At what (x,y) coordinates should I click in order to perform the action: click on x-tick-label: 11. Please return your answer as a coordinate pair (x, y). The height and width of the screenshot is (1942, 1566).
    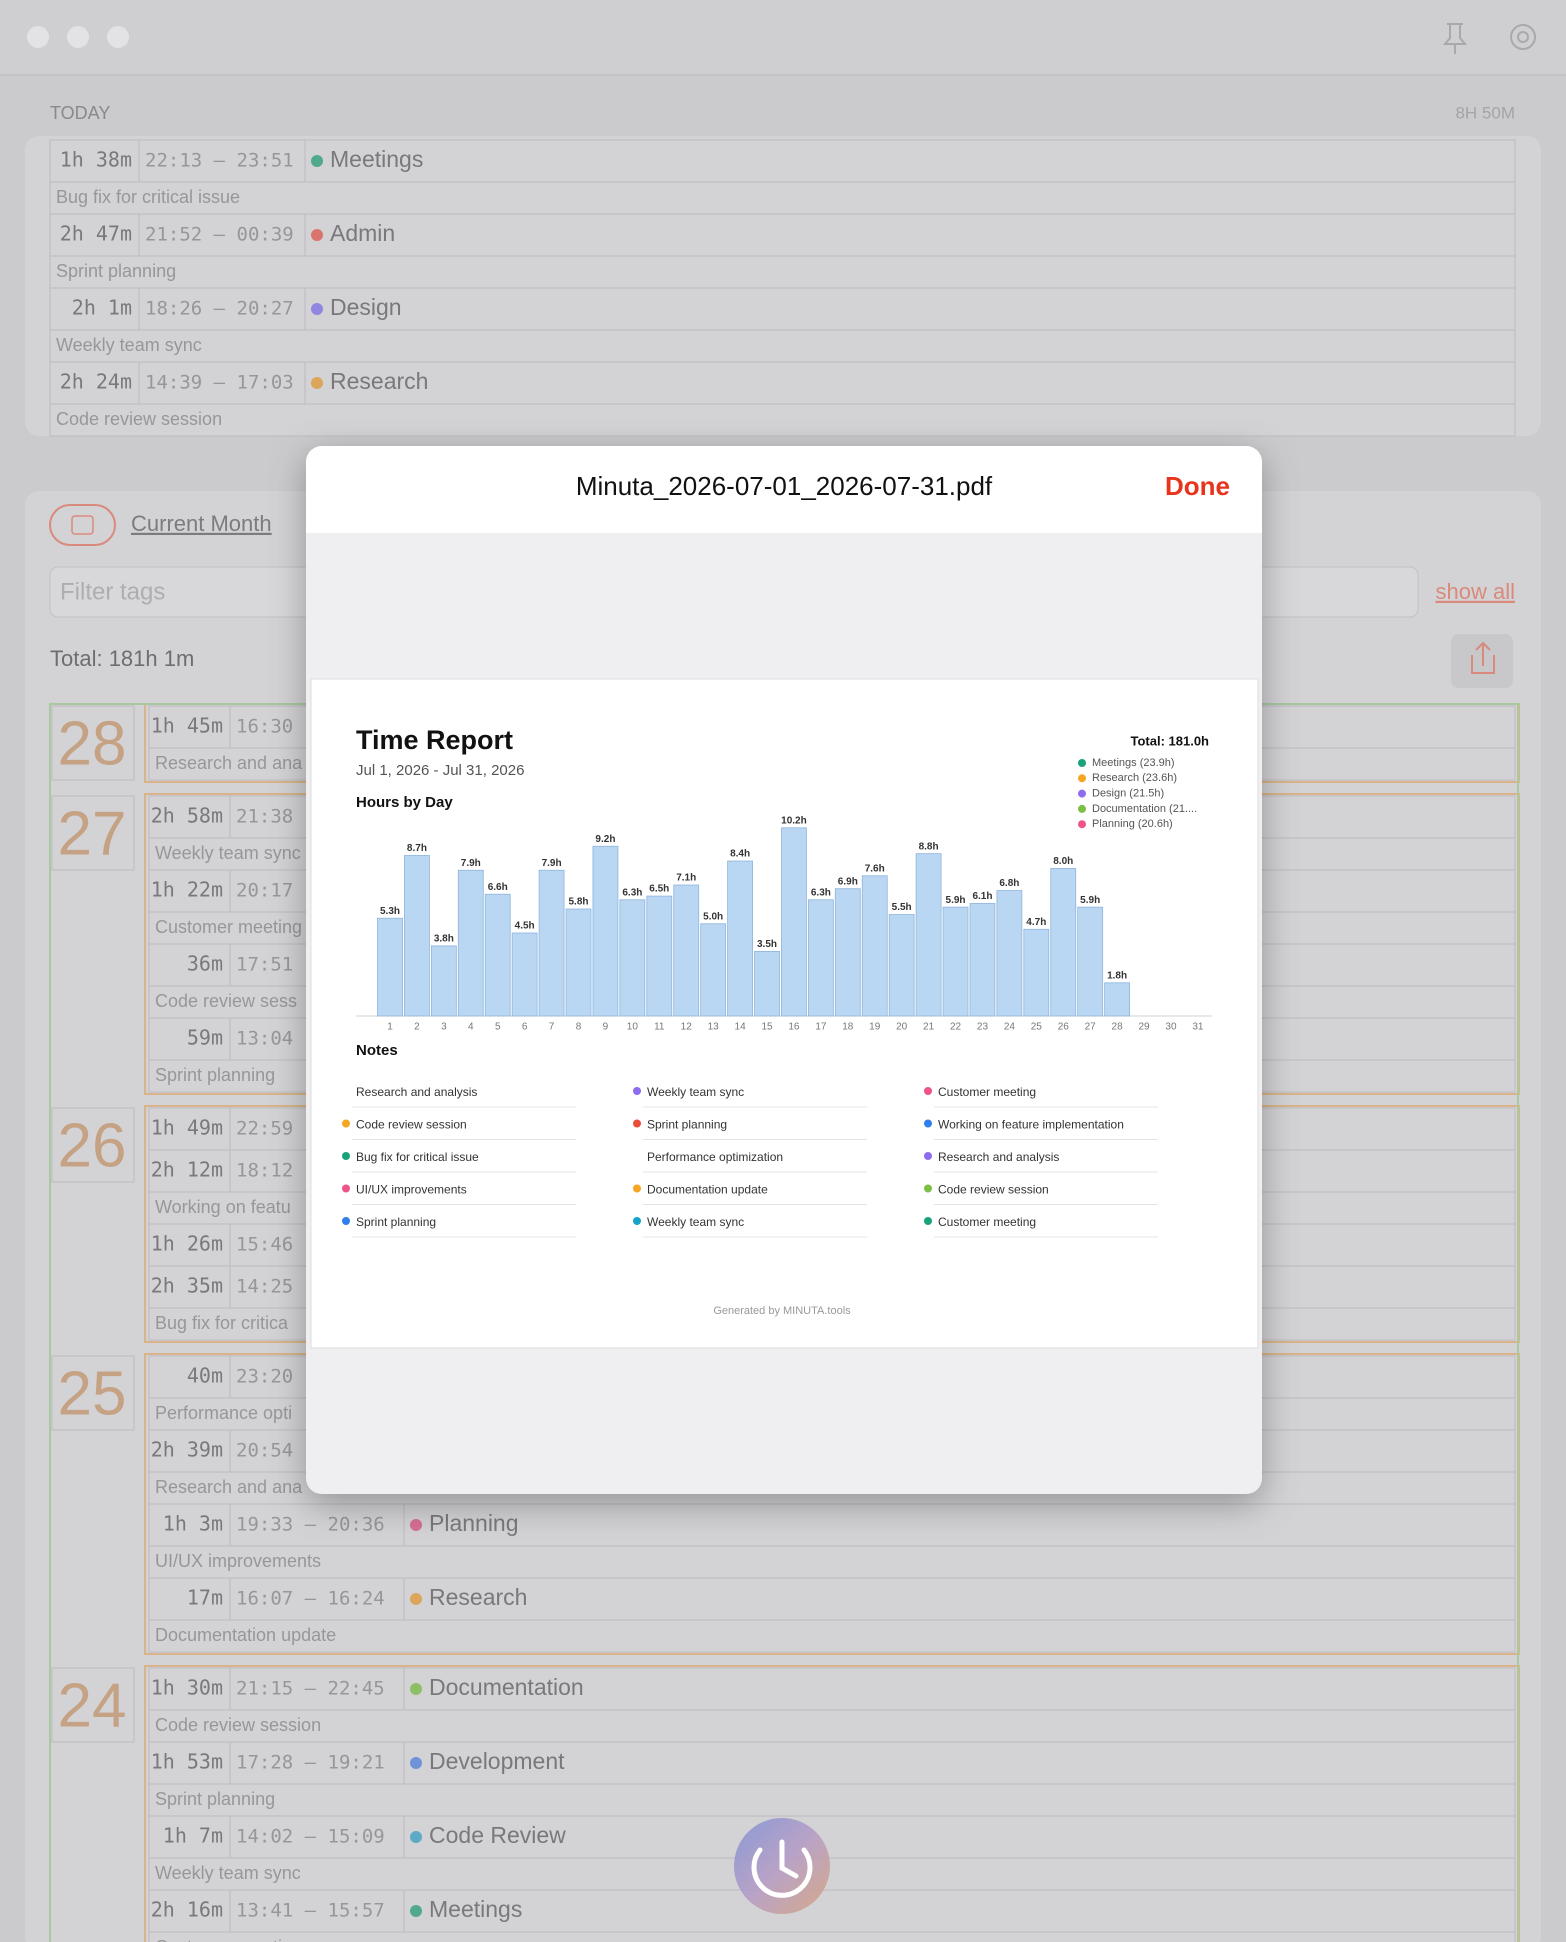
    Looking at the image, I should click on (659, 1027).